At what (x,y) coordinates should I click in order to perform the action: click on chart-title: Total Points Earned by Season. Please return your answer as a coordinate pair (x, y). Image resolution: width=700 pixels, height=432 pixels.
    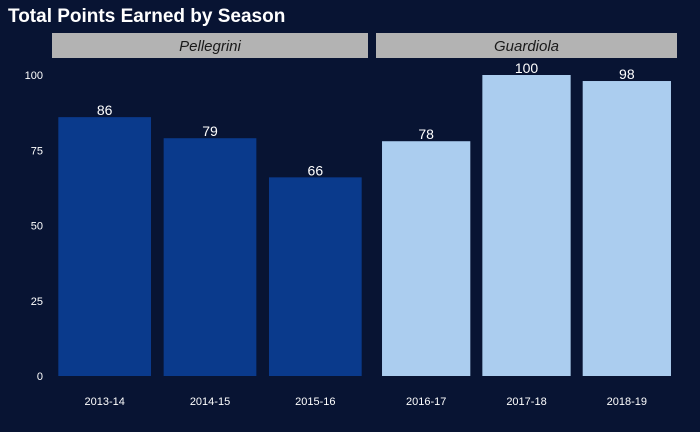
    Looking at the image, I should click on (146, 16).